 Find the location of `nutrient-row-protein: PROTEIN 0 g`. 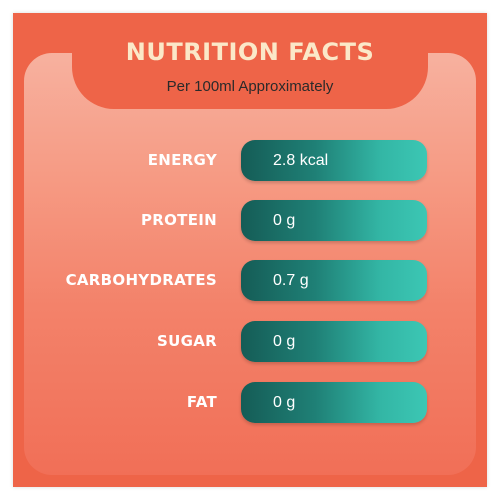

nutrient-row-protein: PROTEIN 0 g is located at coordinates (250, 220).